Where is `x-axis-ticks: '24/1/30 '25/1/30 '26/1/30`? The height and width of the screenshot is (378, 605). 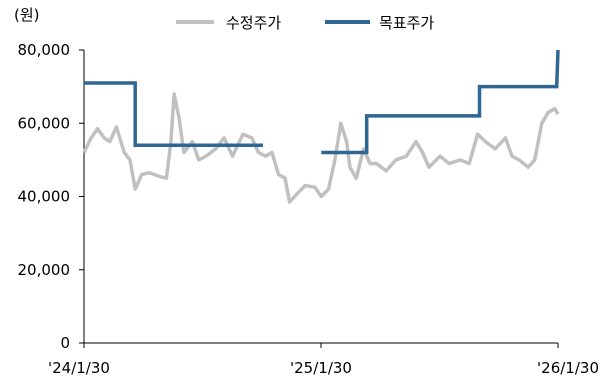
x-axis-ticks: '24/1/30 '25/1/30 '26/1/30 is located at coordinates (323, 360).